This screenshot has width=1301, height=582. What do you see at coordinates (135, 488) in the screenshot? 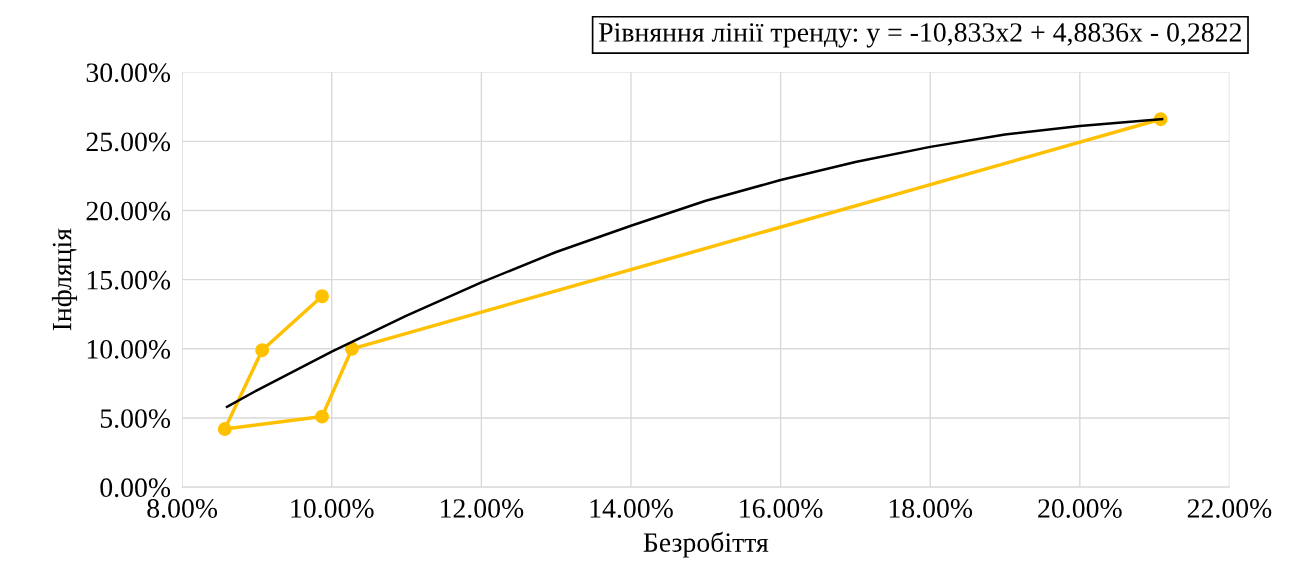
I see `y-tick-label: 0.00%` at bounding box center [135, 488].